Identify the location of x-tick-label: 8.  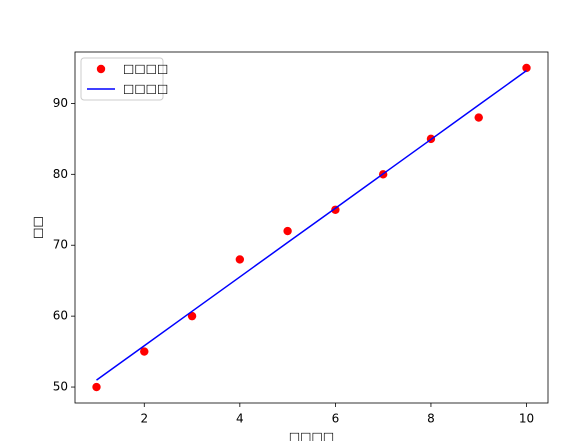
(431, 419).